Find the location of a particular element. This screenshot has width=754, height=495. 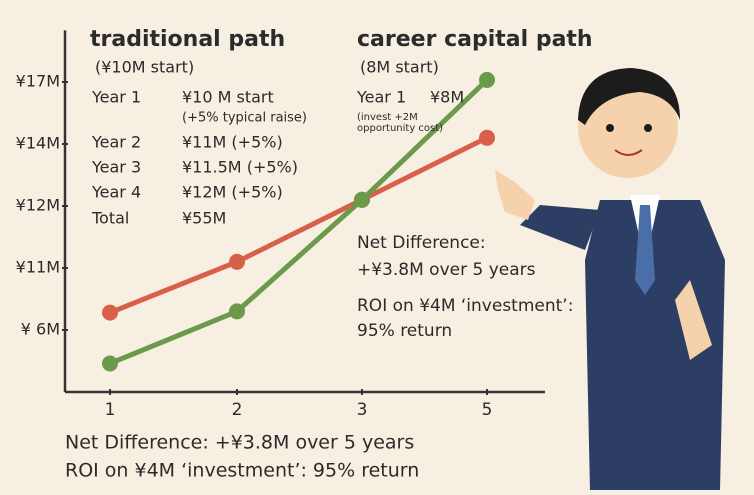

row-value: ¥8M is located at coordinates (447, 97).